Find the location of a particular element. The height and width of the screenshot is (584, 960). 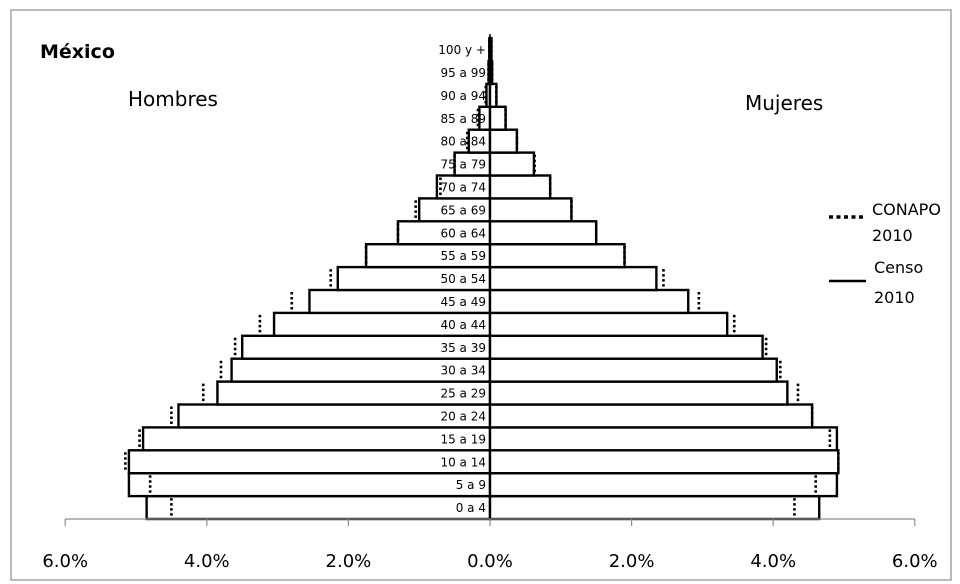

x-tick-label-2: 2.0% is located at coordinates (349, 561).